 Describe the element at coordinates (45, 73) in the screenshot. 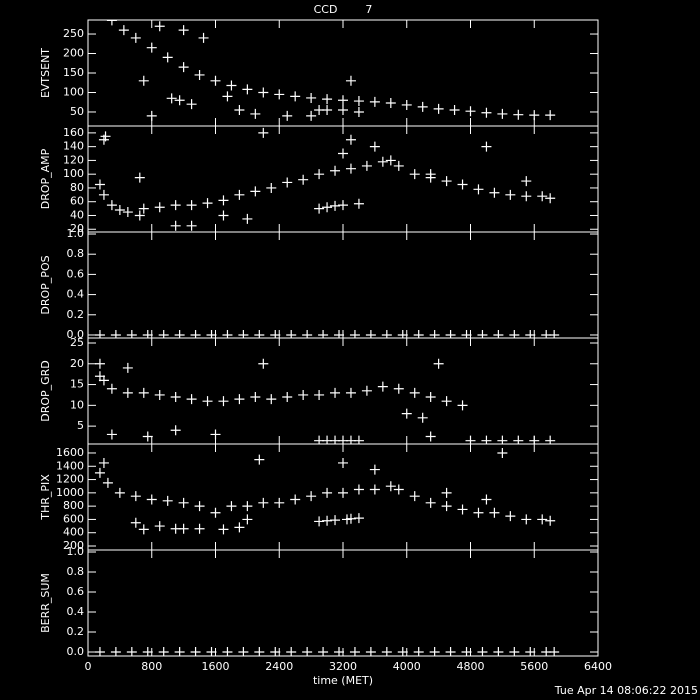

I see `y-axis-label: EVTSENT` at that location.